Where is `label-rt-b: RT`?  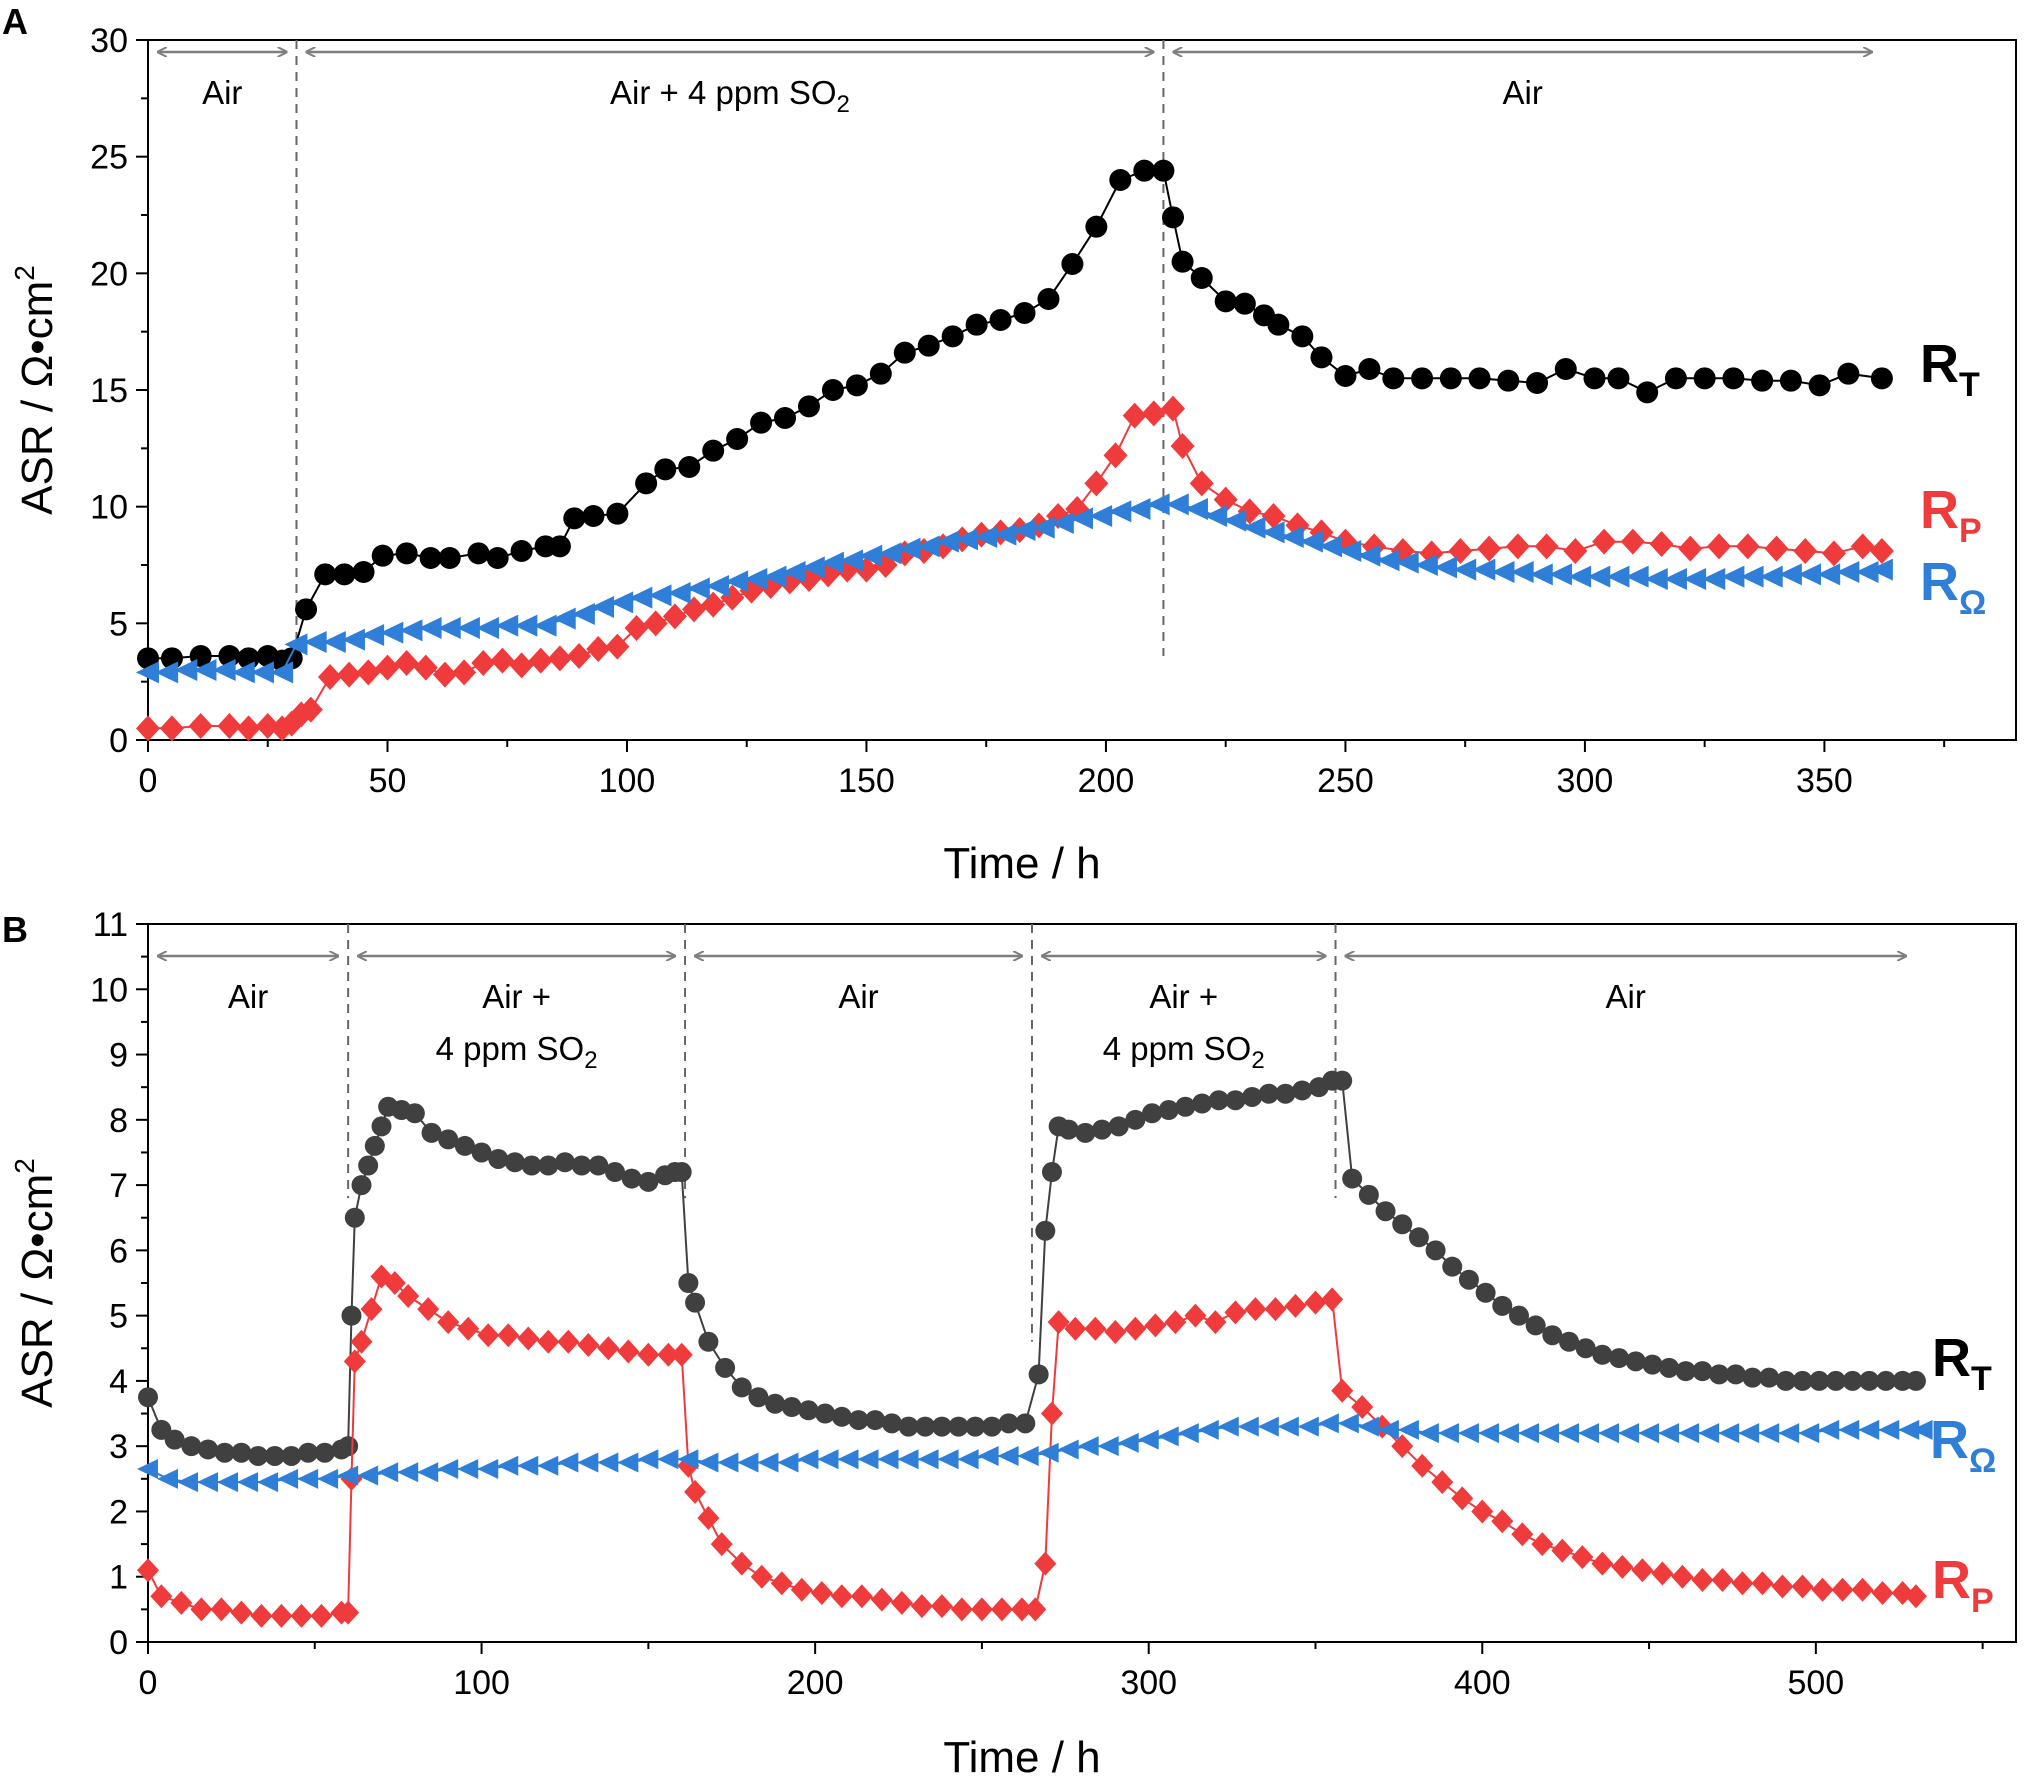 label-rt-b: RT is located at coordinates (1962, 1363).